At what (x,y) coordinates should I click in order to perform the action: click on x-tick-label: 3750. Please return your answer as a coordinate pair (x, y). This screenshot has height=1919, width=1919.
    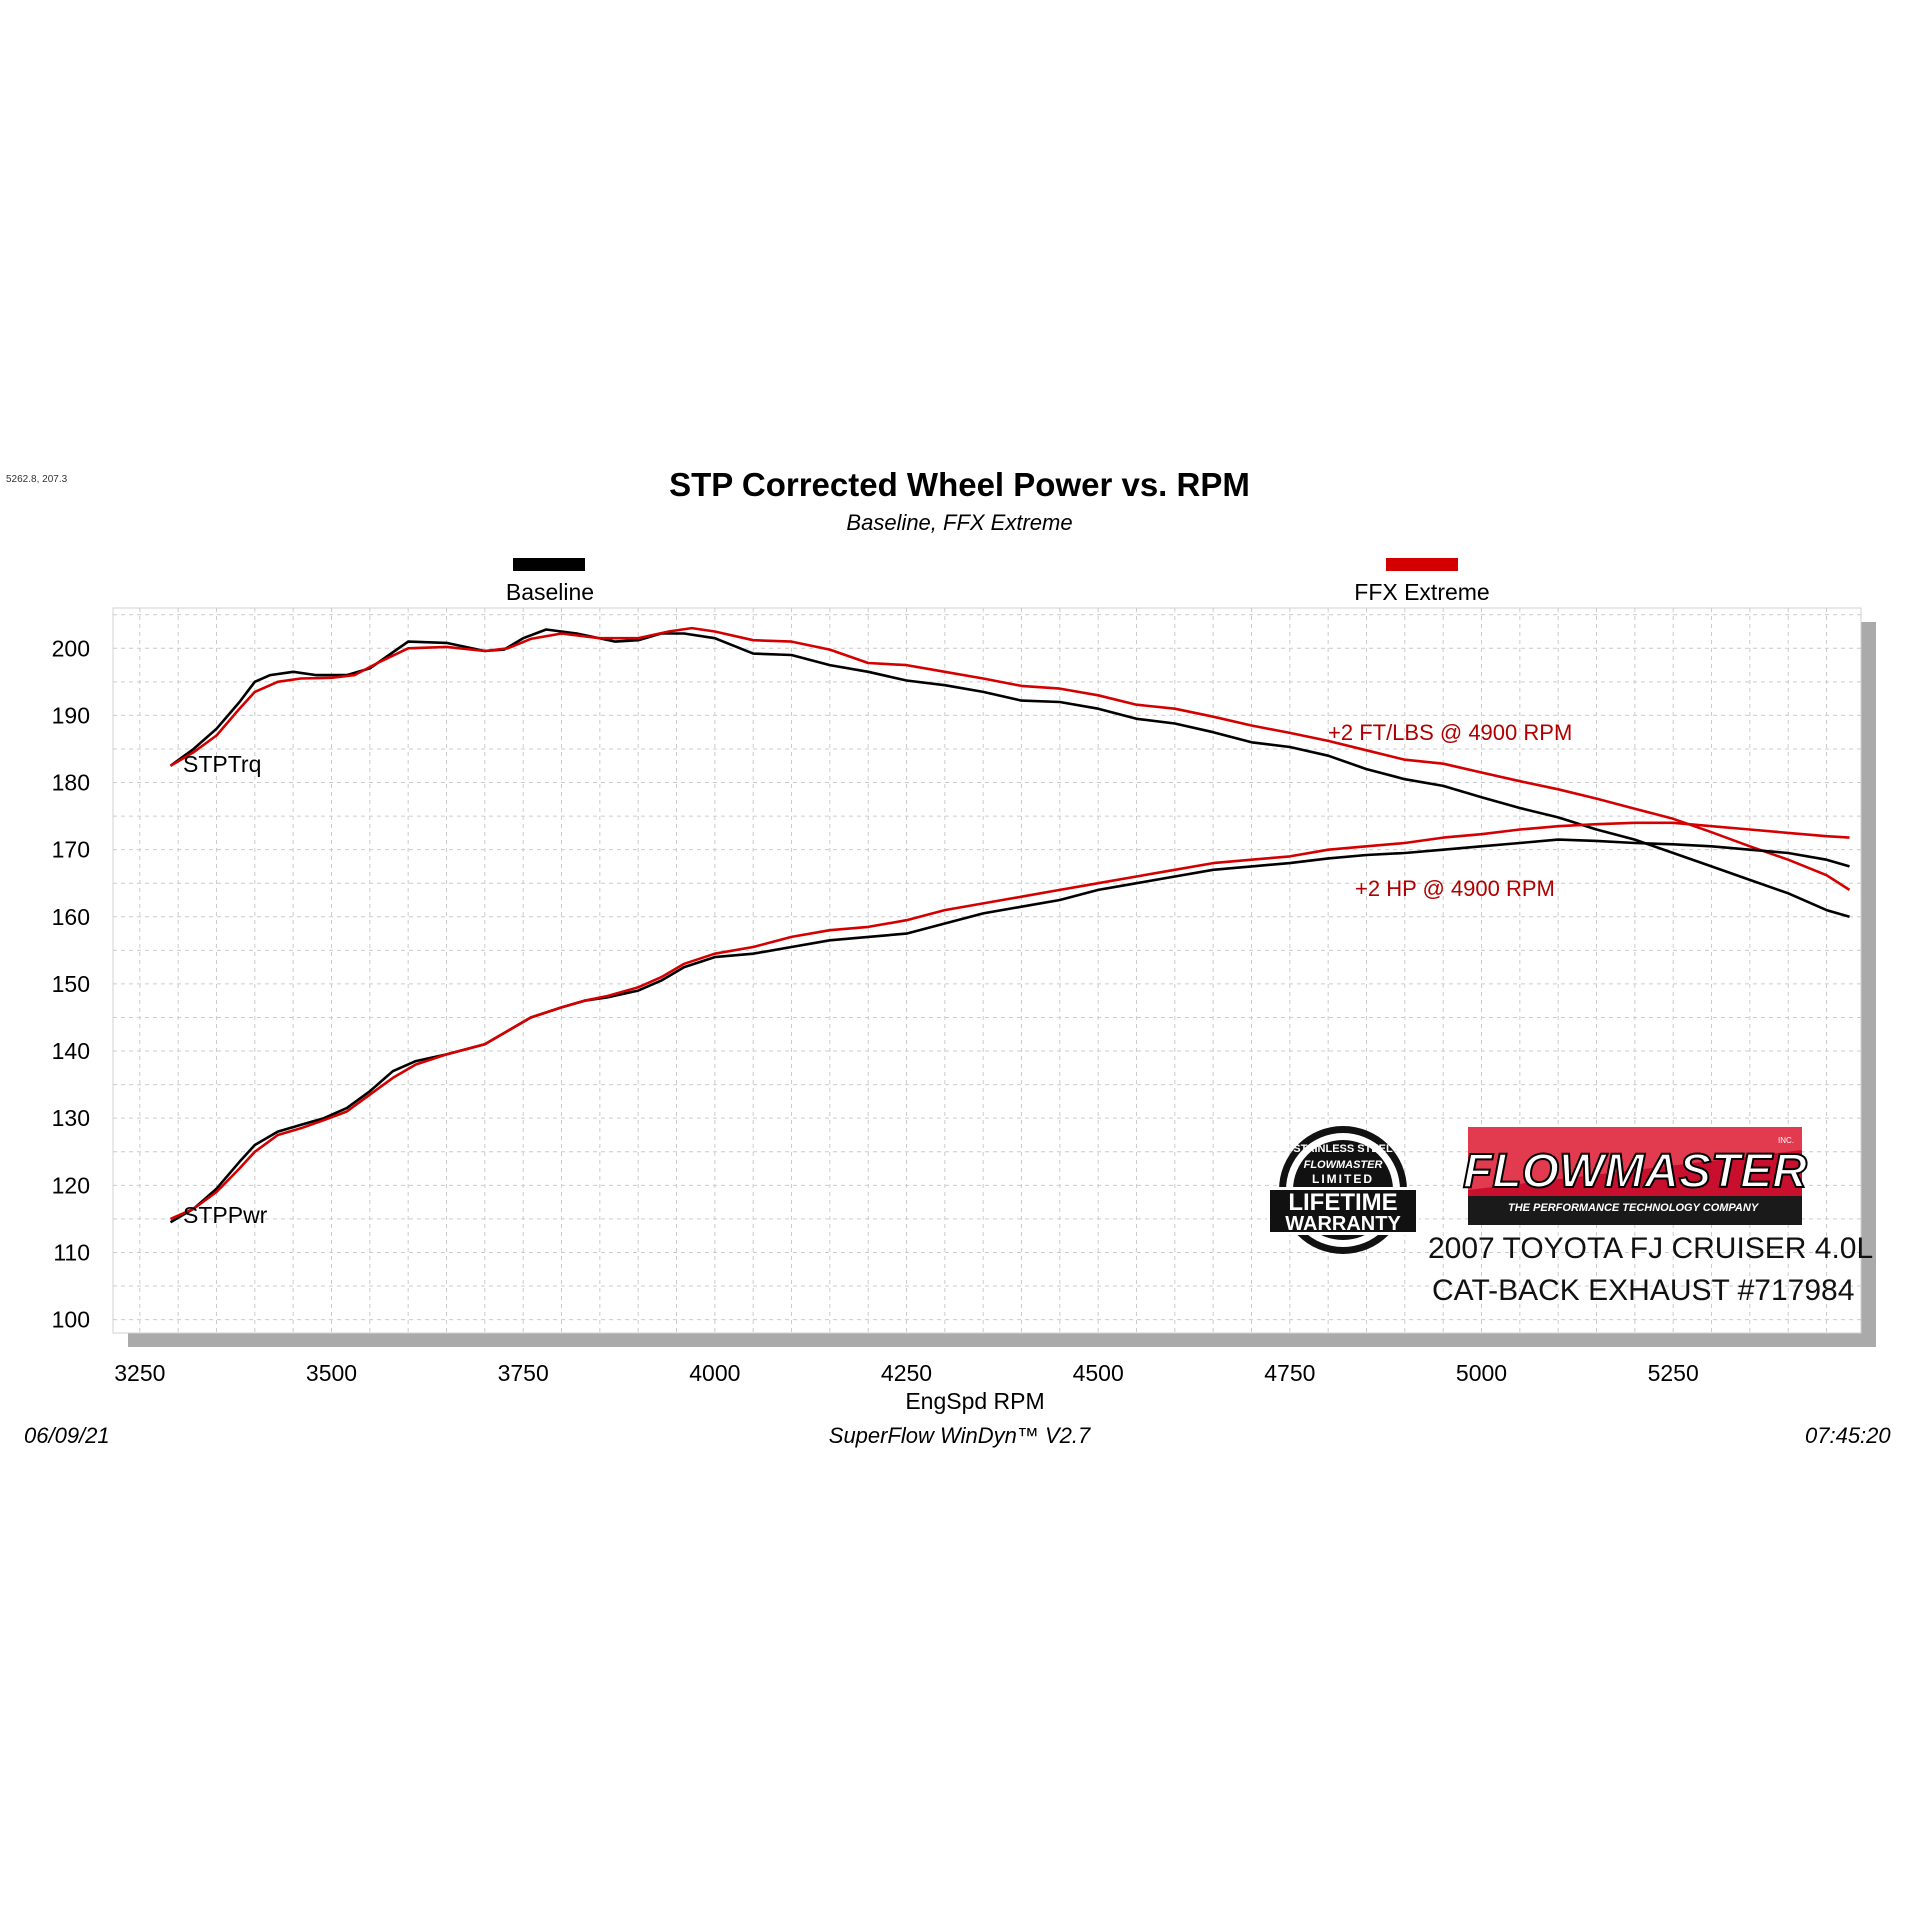
    Looking at the image, I should click on (523, 1373).